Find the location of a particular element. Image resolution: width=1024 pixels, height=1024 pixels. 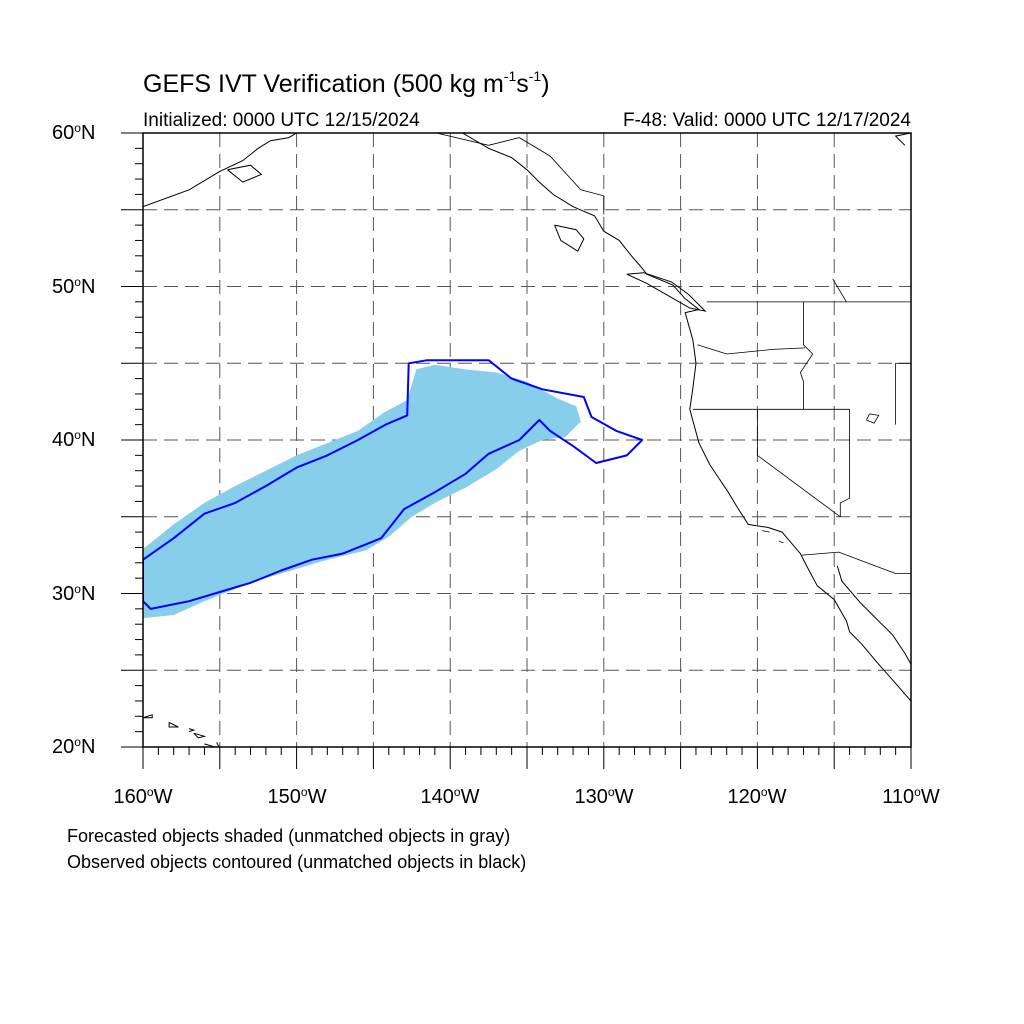

map-title: GEFS IVT Verification (500 kg m-1s-1) is located at coordinates (346, 83).